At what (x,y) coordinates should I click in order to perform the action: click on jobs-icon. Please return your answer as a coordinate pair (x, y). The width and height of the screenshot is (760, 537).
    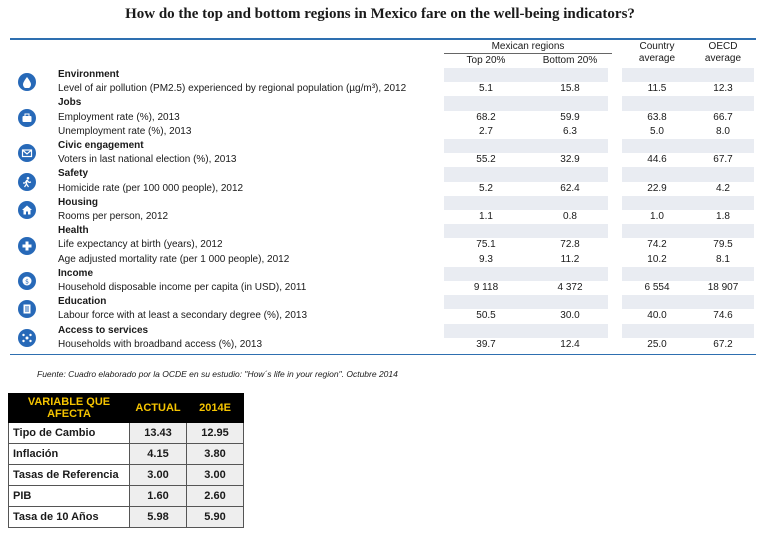
    Looking at the image, I should click on (27, 117).